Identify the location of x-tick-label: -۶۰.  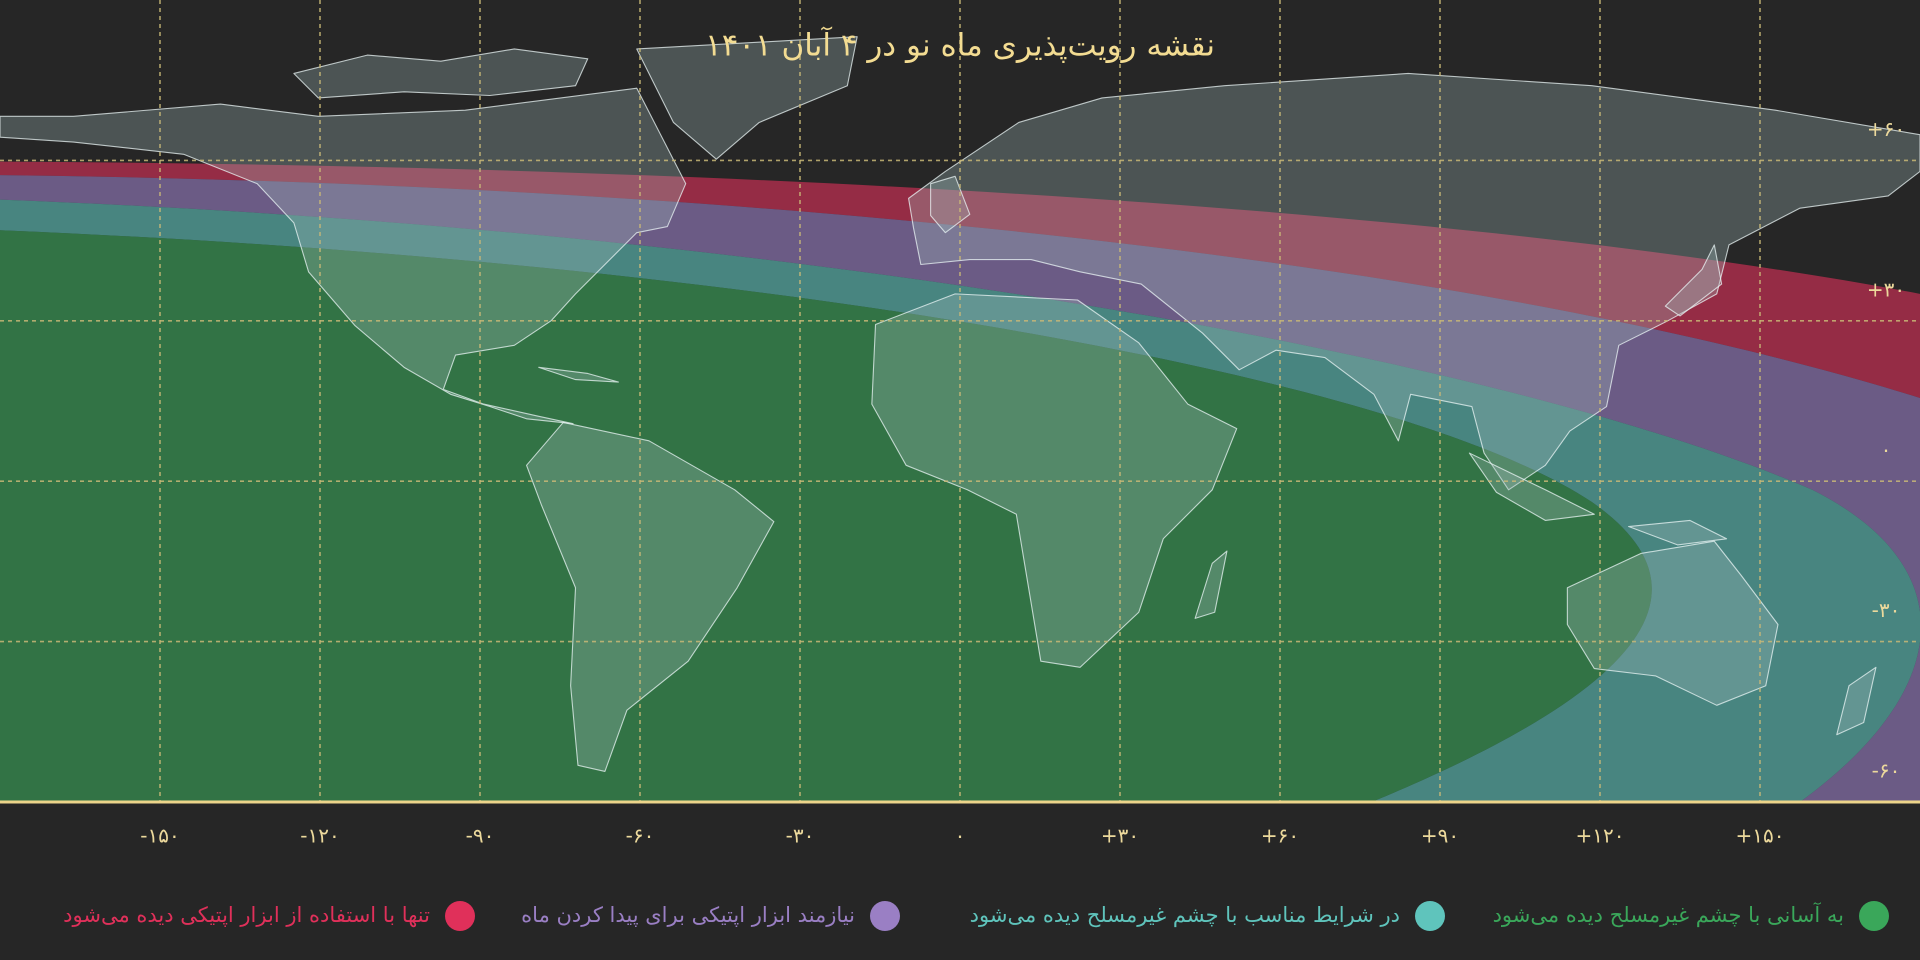
(640, 836).